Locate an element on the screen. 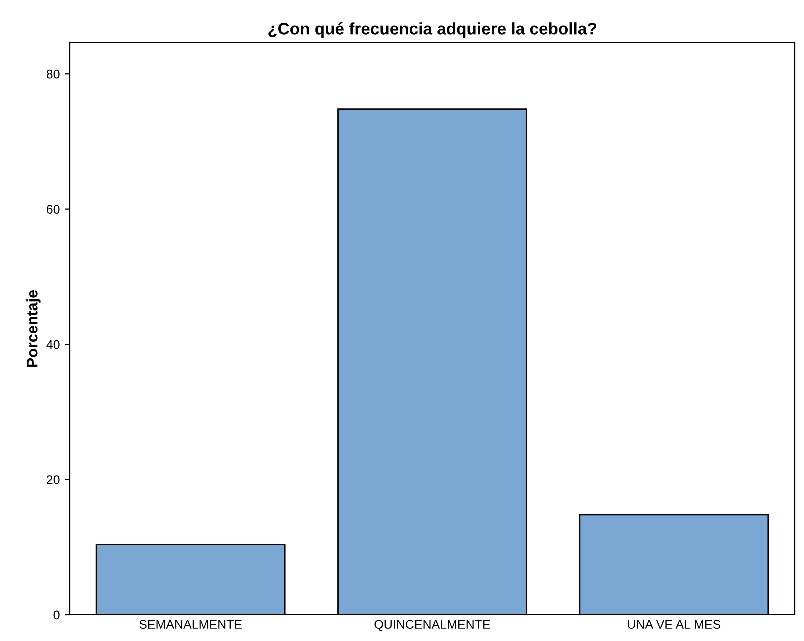 The height and width of the screenshot is (641, 804). y-tick-label: 20 is located at coordinates (53, 480).